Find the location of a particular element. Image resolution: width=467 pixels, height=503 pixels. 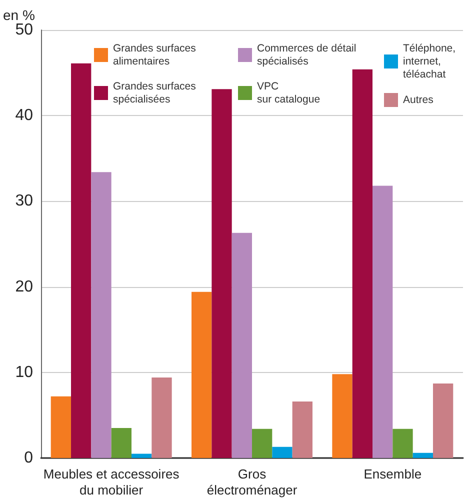

y-tick-label: 40 is located at coordinates (24, 115).